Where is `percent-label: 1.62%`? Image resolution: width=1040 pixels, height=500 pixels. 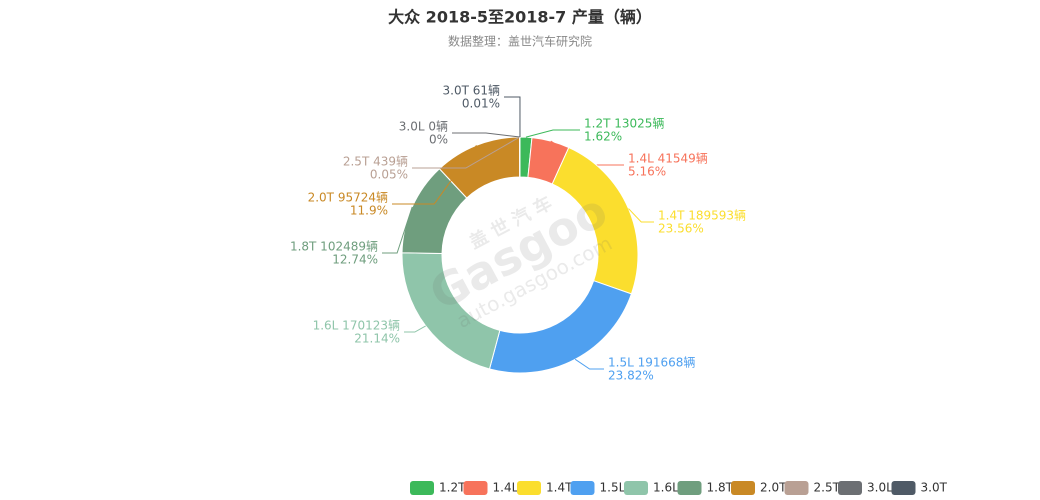 percent-label: 1.62% is located at coordinates (603, 137).